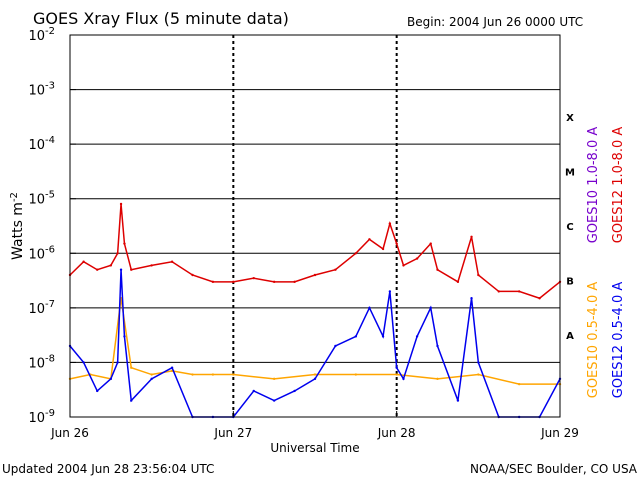 This screenshot has width=640, height=480. Describe the element at coordinates (593, 340) in the screenshot. I see `legend-entry: GOES10 0.5-4.0 A` at that location.